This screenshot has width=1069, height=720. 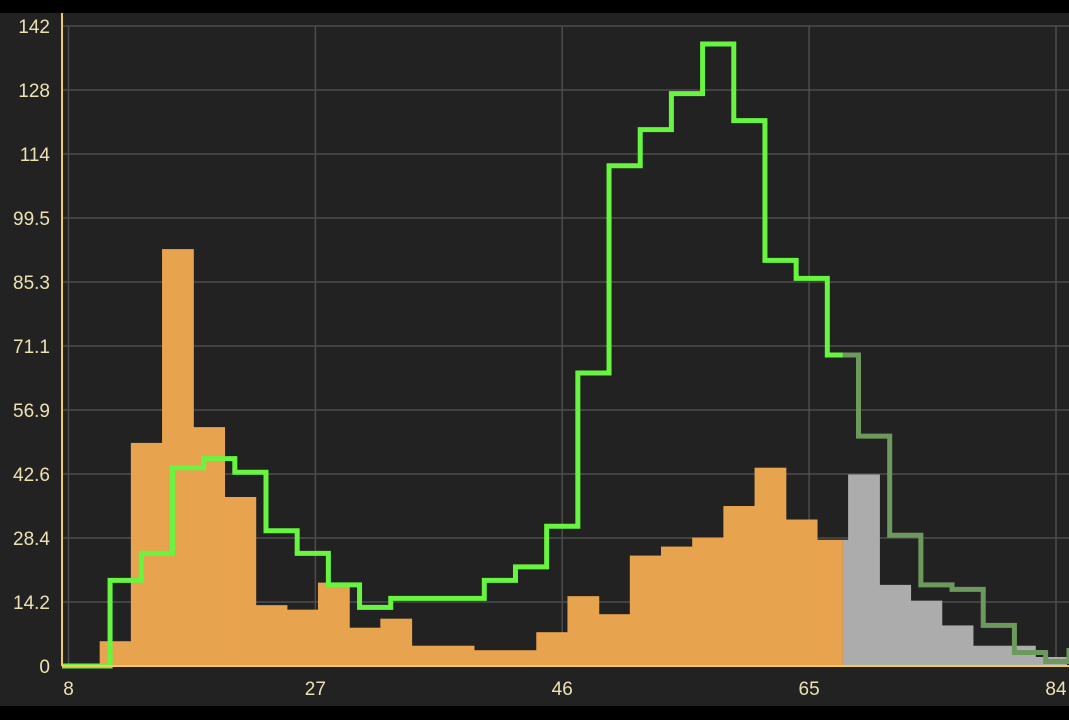 I want to click on y-tick-label: 114, so click(x=35, y=155).